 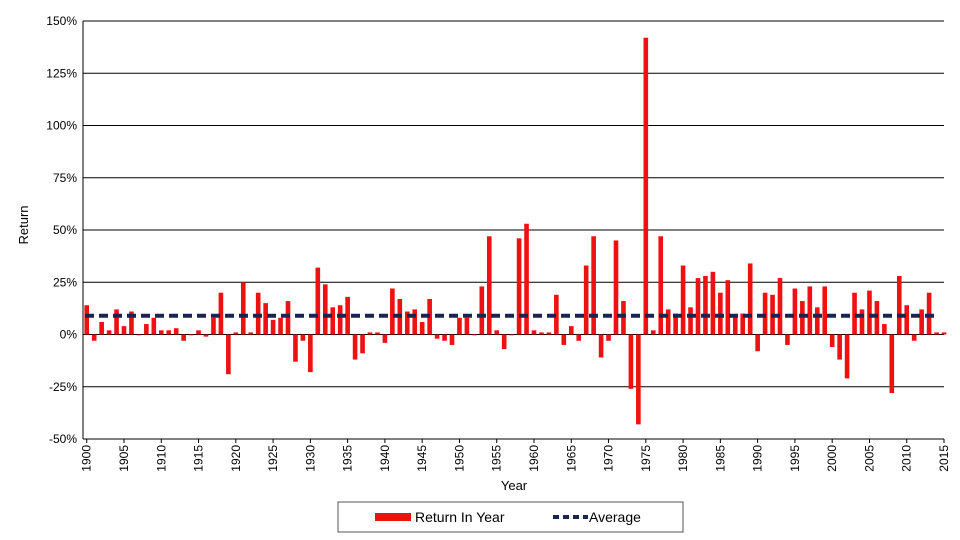 I want to click on x-tick-label: 1910, so click(x=161, y=458).